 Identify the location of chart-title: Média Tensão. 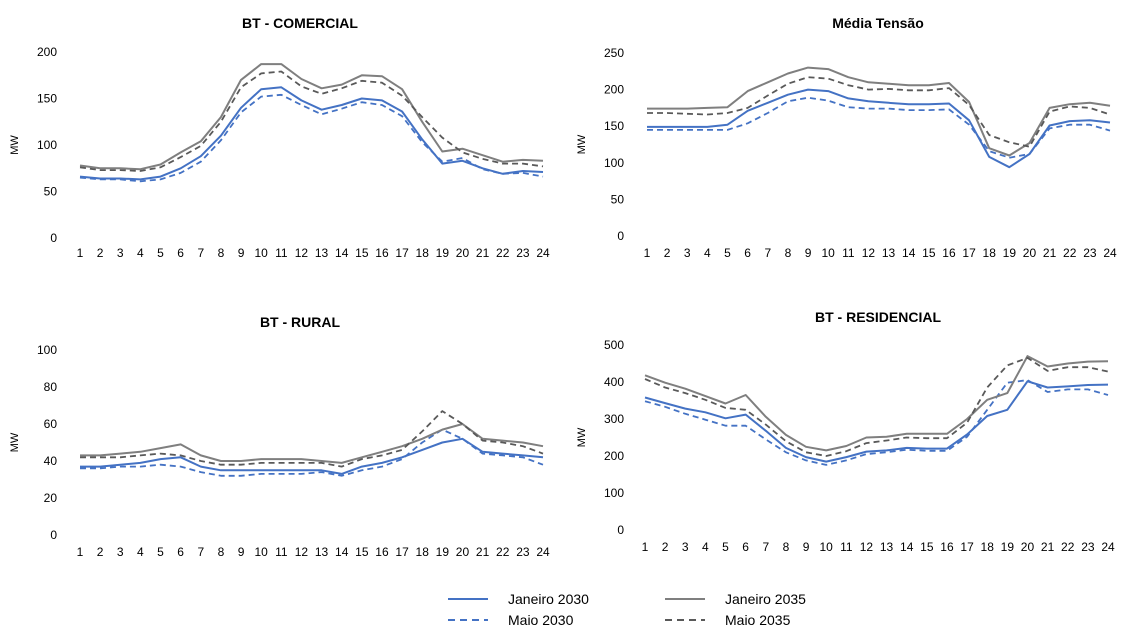
(878, 23).